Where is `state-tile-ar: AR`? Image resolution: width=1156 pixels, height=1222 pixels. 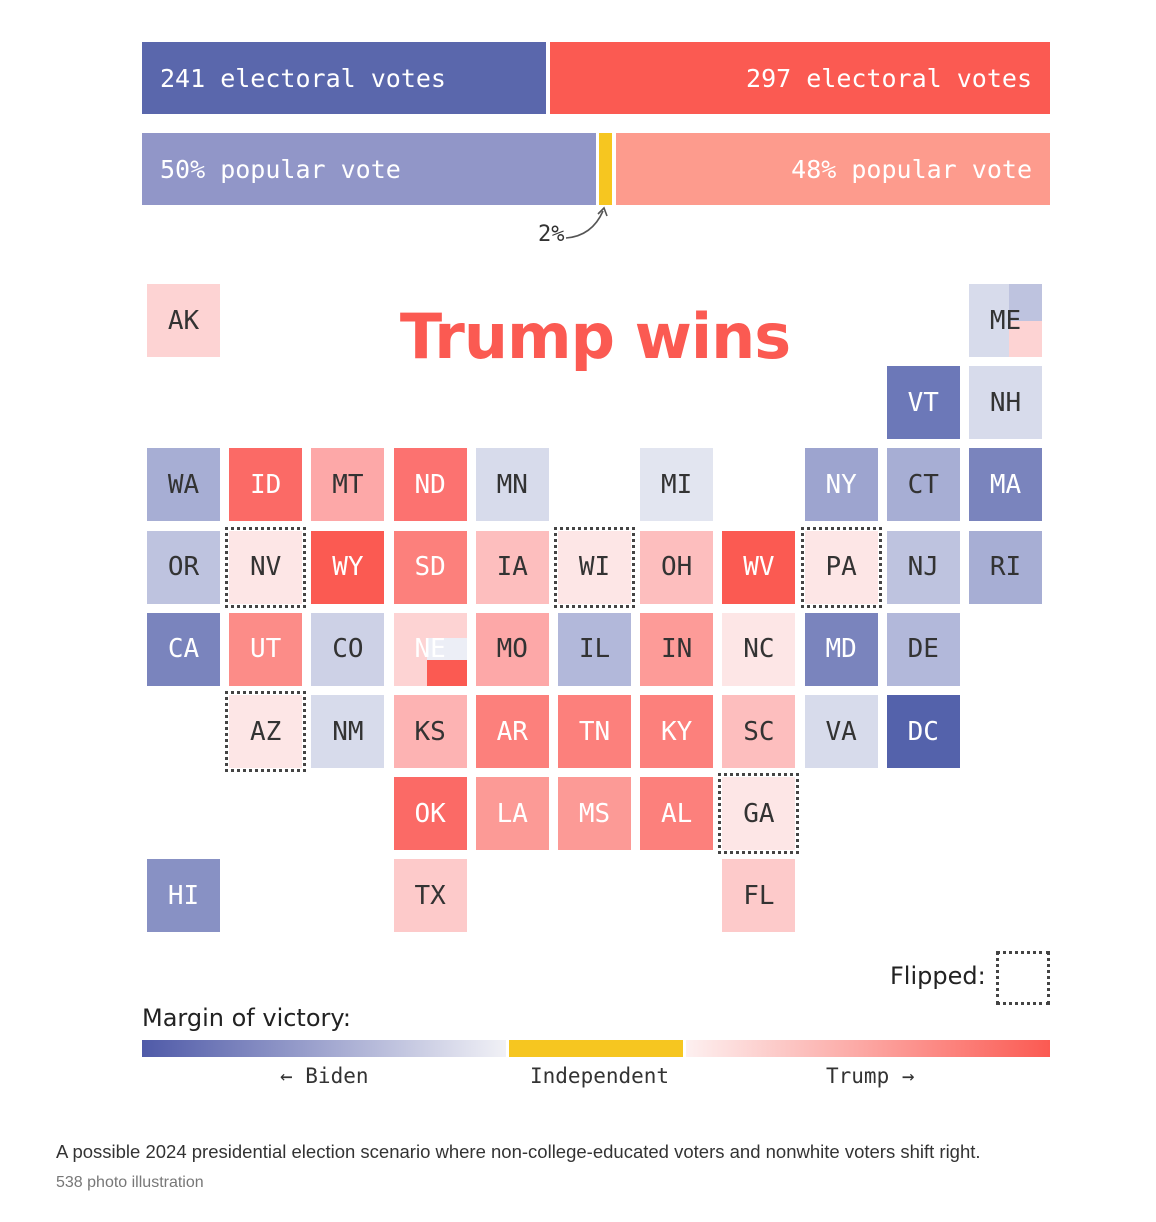 state-tile-ar: AR is located at coordinates (512, 731).